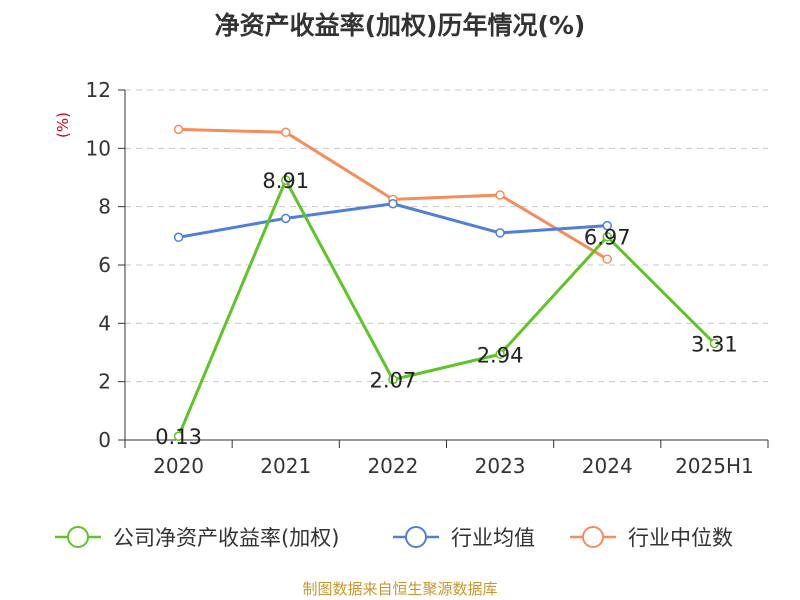  What do you see at coordinates (500, 466) in the screenshot?
I see `x-tick-label: 2023` at bounding box center [500, 466].